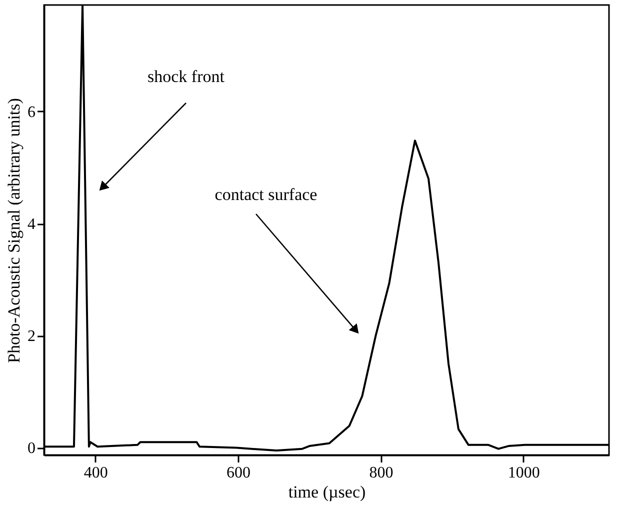 This screenshot has width=644, height=531. I want to click on x-tick-label: 600, so click(238, 473).